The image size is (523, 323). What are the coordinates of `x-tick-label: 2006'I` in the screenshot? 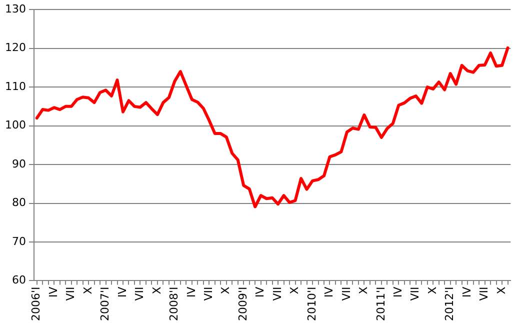 It's located at (36, 304).